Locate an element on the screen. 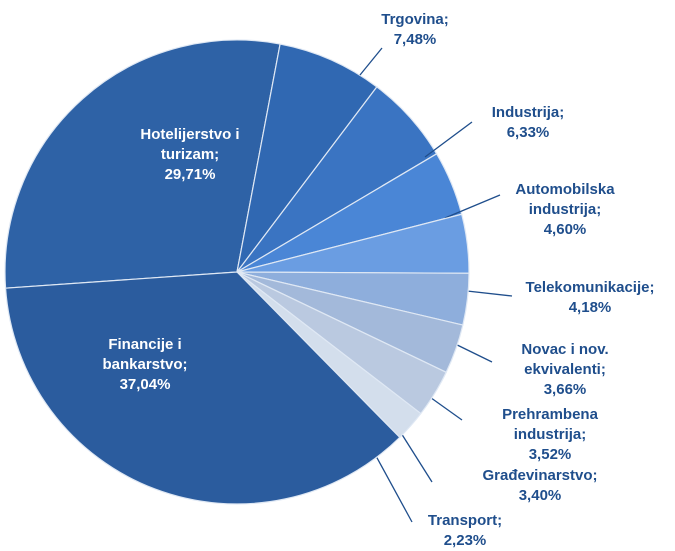 This screenshot has height=551, width=675. value-label: 4,60% is located at coordinates (565, 229).